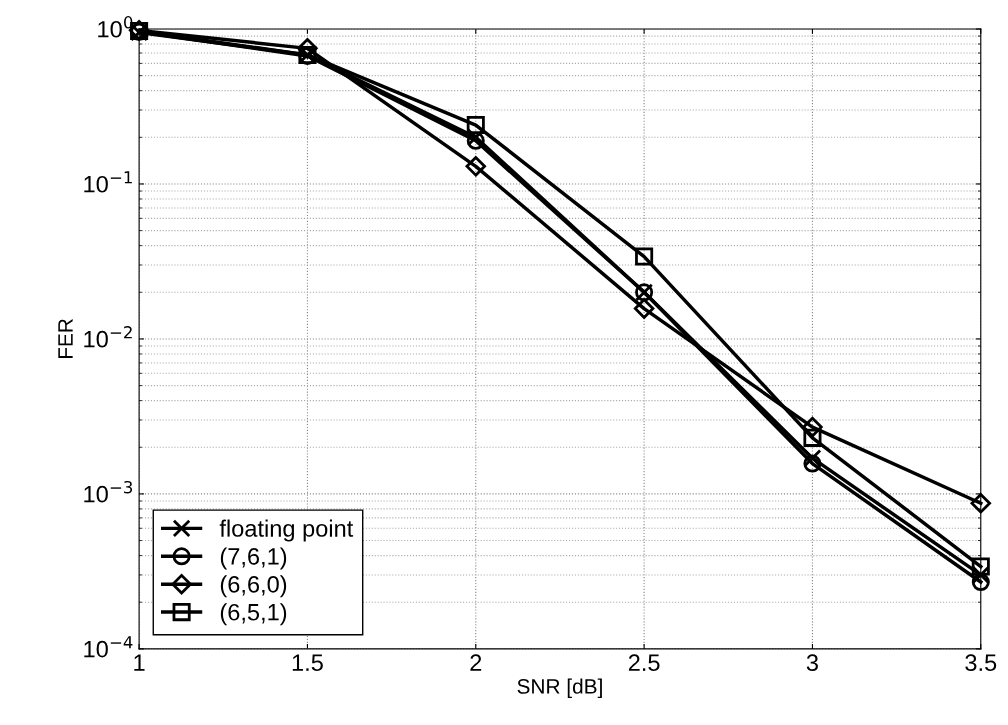 This screenshot has height=725, width=1008. What do you see at coordinates (108, 182) in the screenshot?
I see `y-tick-label: 10$^{−1}$` at bounding box center [108, 182].